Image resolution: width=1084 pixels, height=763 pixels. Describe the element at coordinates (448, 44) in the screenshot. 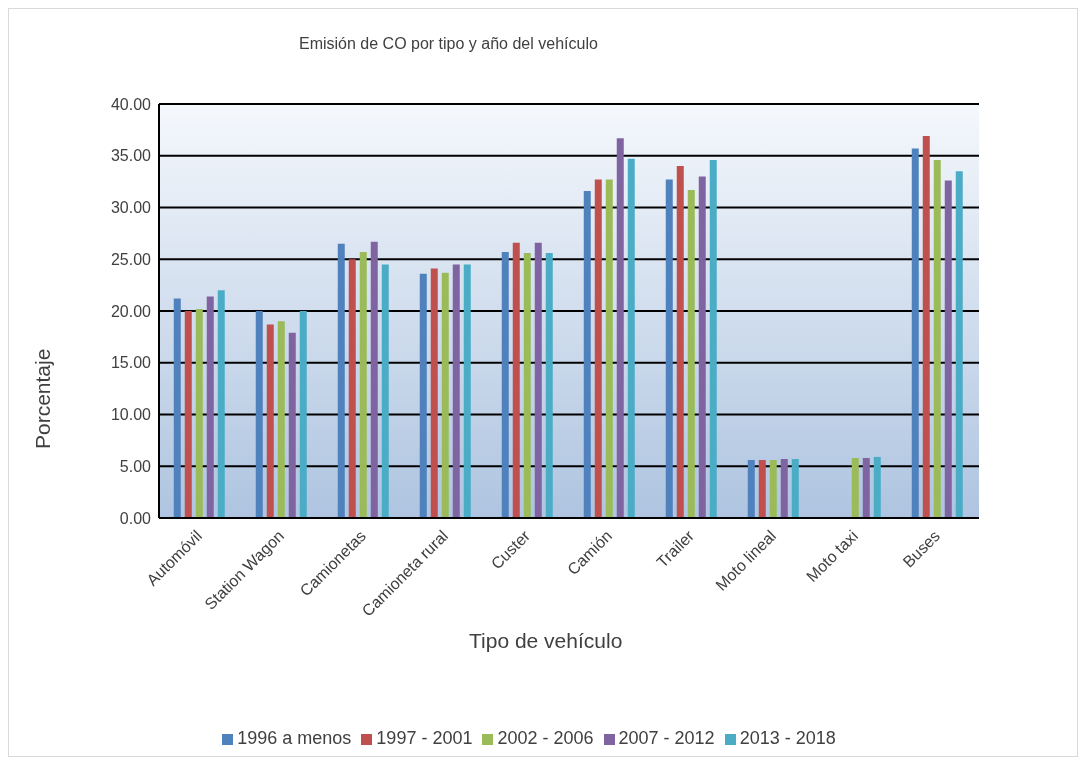

I see `chart-title: Emisión de CO por tipo y año del vehículo` at that location.